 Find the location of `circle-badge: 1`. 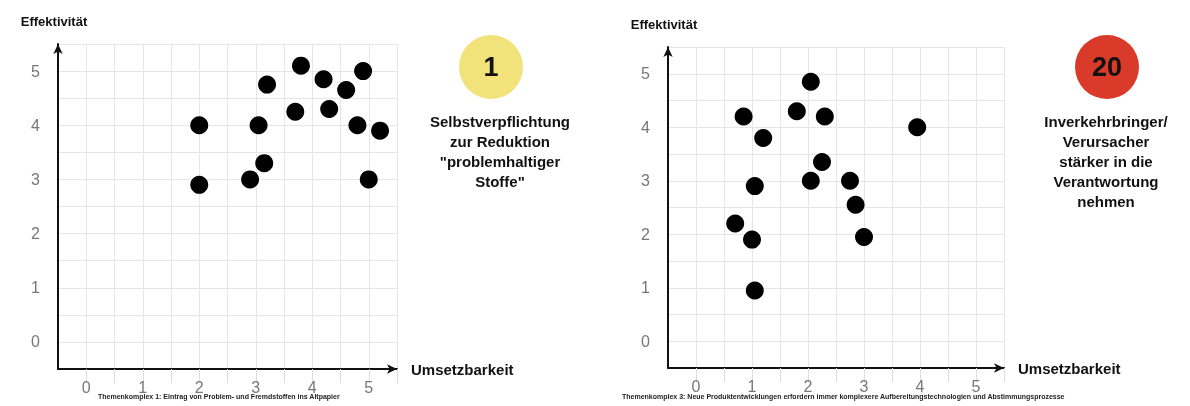

circle-badge: 1 is located at coordinates (491, 67).